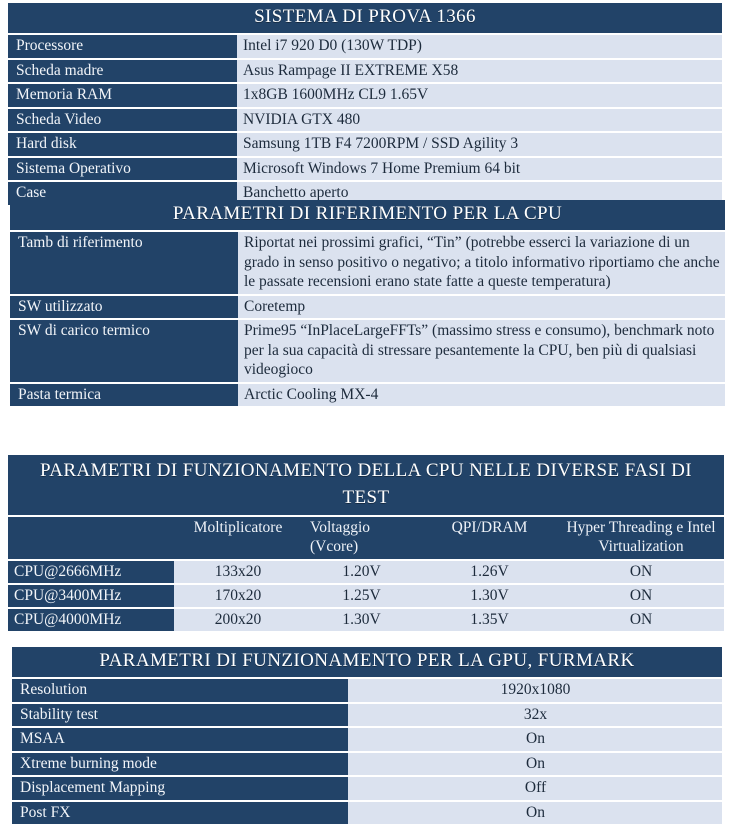 The height and width of the screenshot is (824, 735). Describe the element at coordinates (91, 596) in the screenshot. I see `row-label: CPU@3400MHz` at that location.